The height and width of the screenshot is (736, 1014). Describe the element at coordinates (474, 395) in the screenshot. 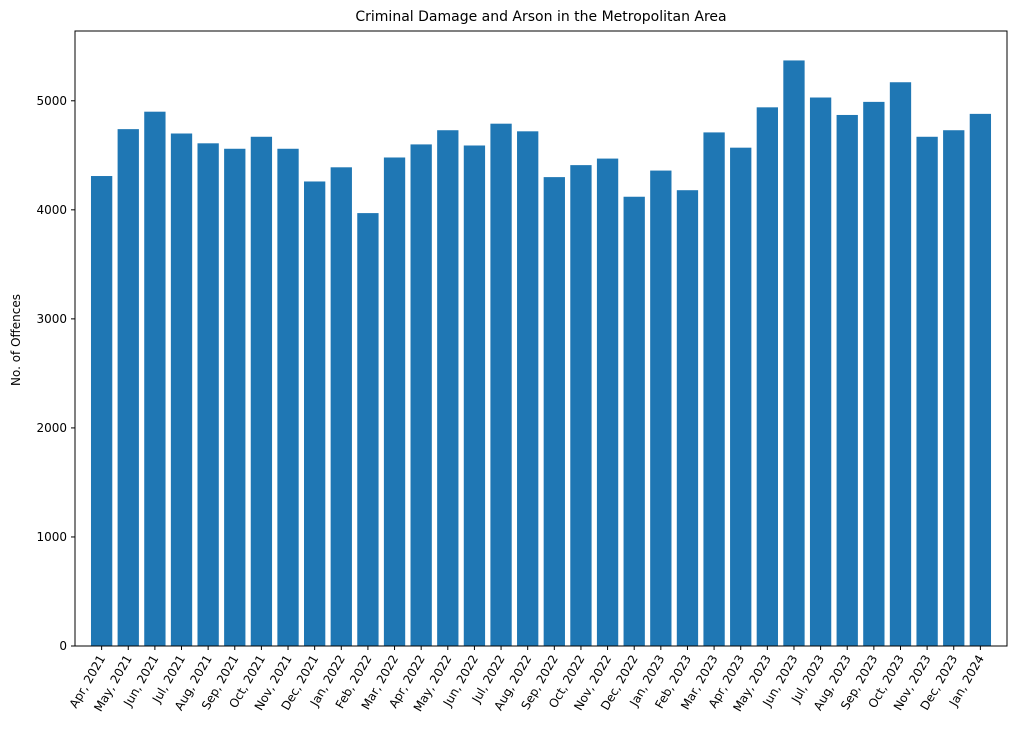

I see `bar-jun-2022` at that location.